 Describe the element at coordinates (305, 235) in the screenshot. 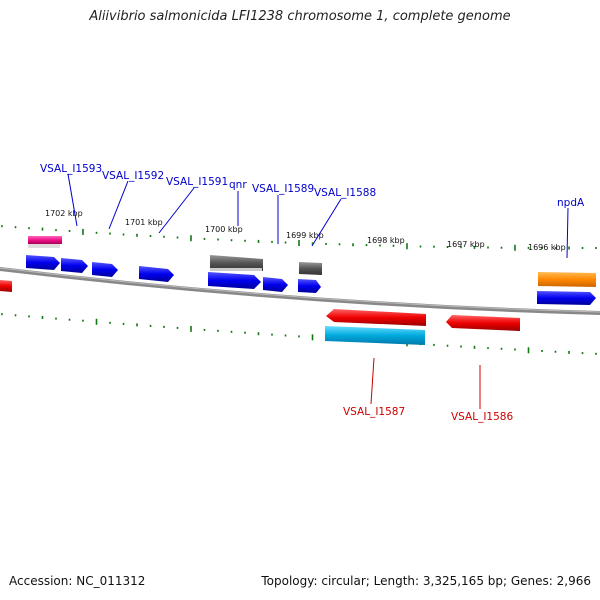

I see `tick-label-1699: 1699 kbp` at that location.